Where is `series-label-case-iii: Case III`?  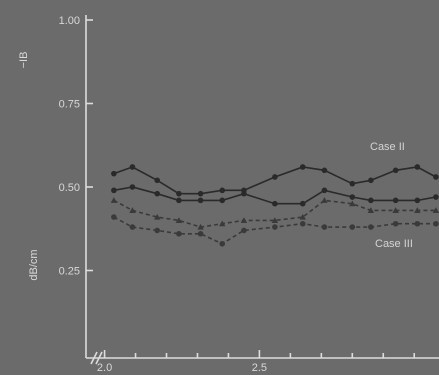
series-label-case-iii: Case III is located at coordinates (394, 244).